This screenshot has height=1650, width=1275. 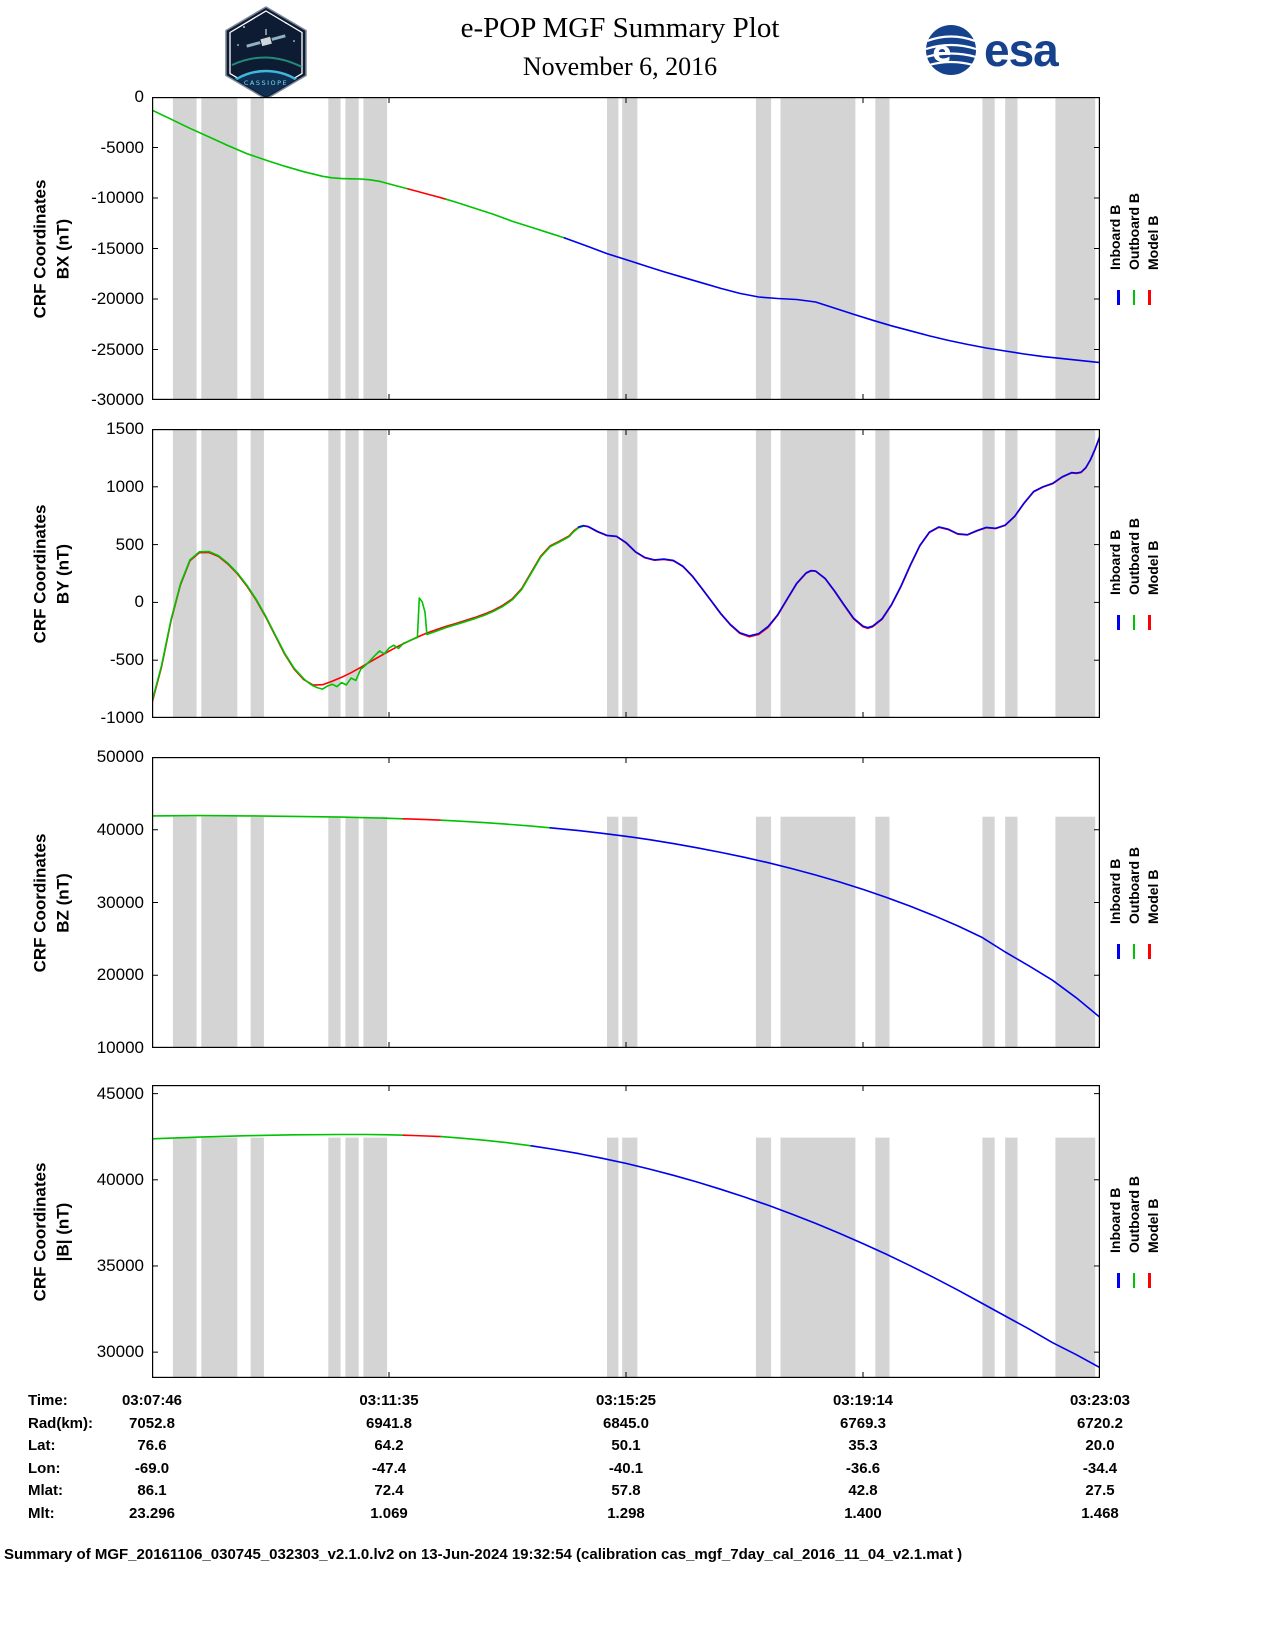 I want to click on y-tick-label: -500, so click(x=126, y=660).